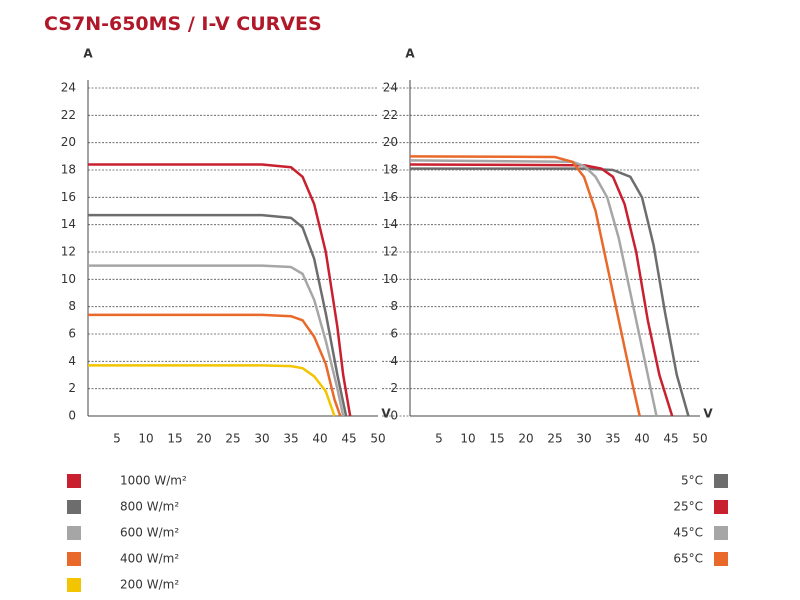 The width and height of the screenshot is (800, 600). What do you see at coordinates (149, 507) in the screenshot?
I see `legend-label: 800 W/m²` at bounding box center [149, 507].